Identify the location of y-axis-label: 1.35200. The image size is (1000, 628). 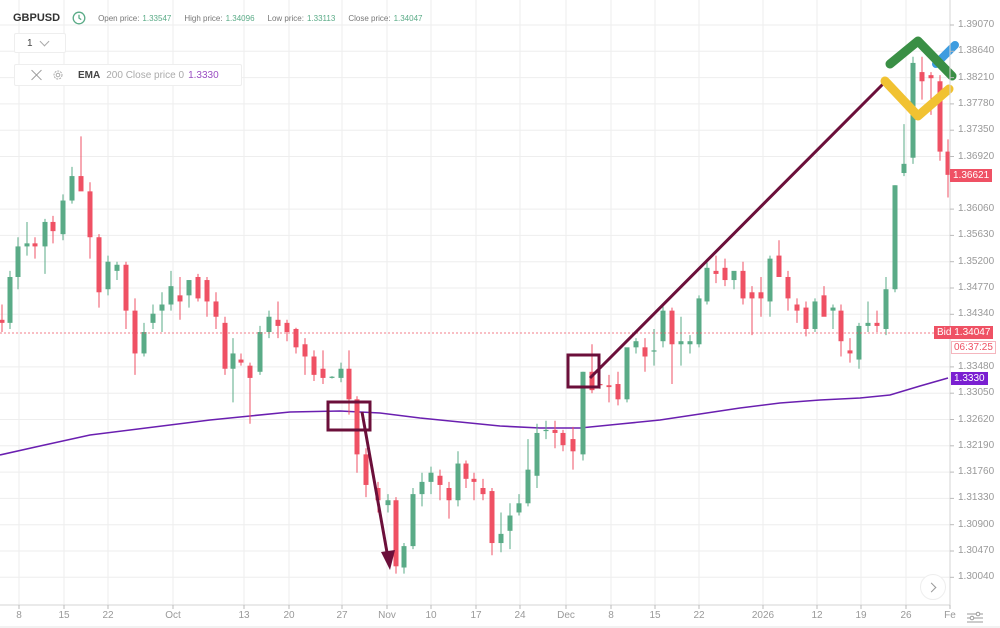
(976, 261).